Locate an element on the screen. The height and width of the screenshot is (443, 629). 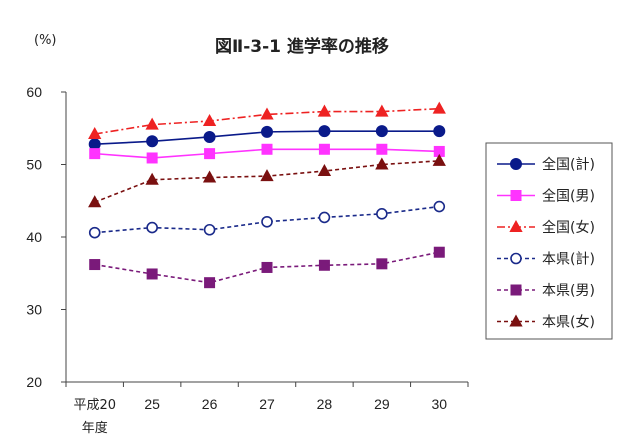
legend-label: 全国(女) is located at coordinates (568, 227).